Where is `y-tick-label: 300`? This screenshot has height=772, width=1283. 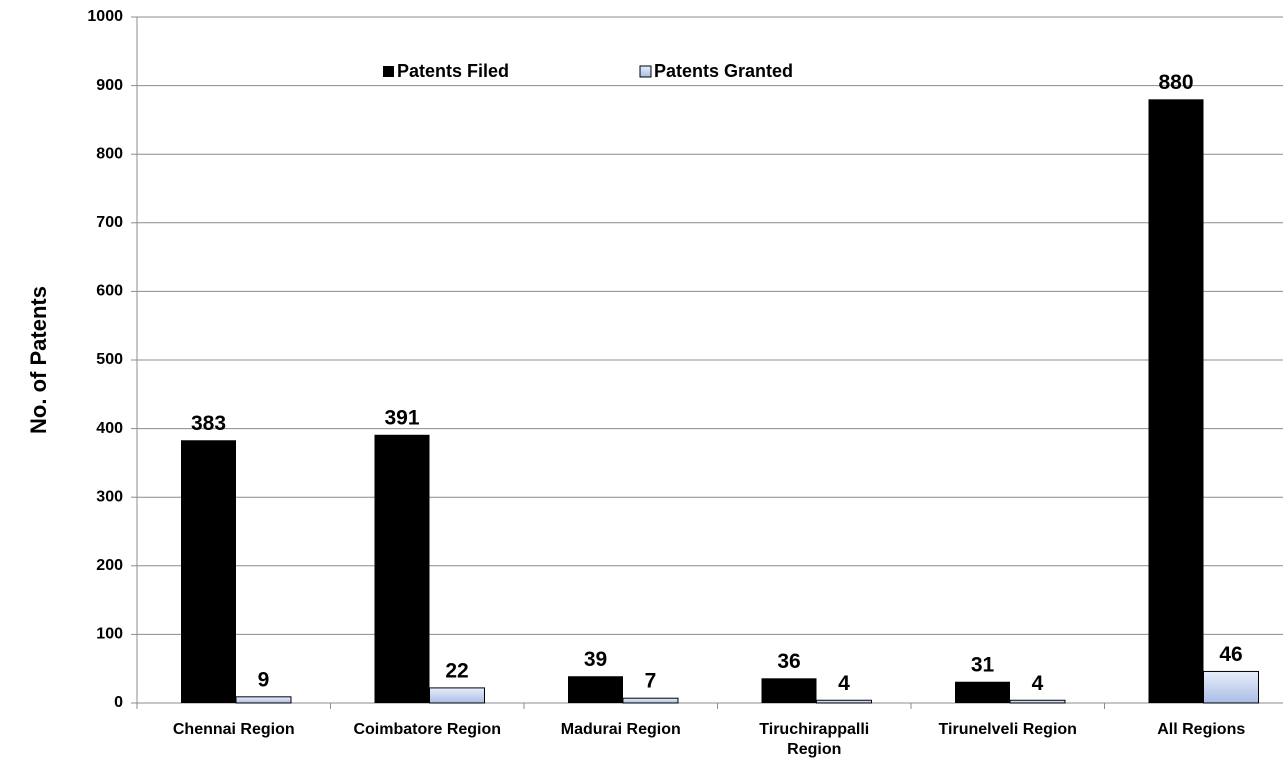 y-tick-label: 300 is located at coordinates (109, 496).